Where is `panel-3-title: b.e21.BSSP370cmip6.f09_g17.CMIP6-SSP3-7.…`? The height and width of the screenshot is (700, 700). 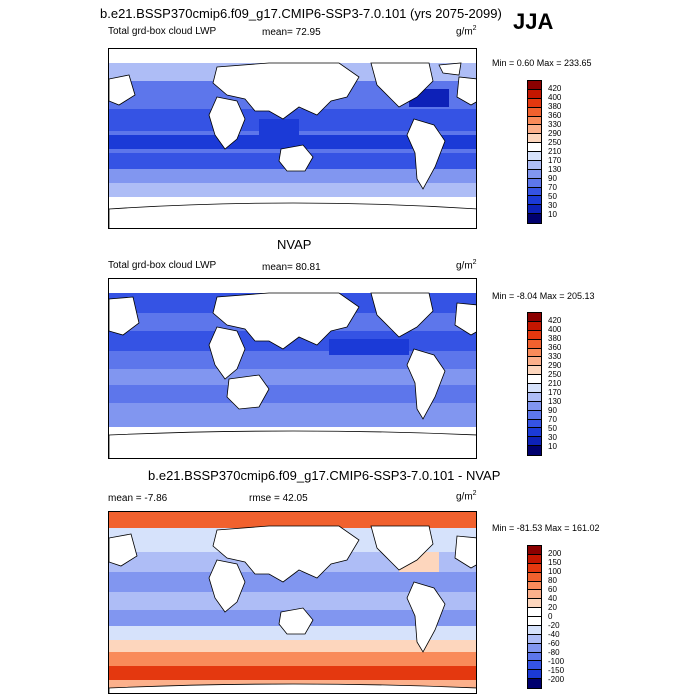 panel-3-title: b.e21.BSSP370cmip6.f09_g17.CMIP6-SSP3-7.… is located at coordinates (324, 475).